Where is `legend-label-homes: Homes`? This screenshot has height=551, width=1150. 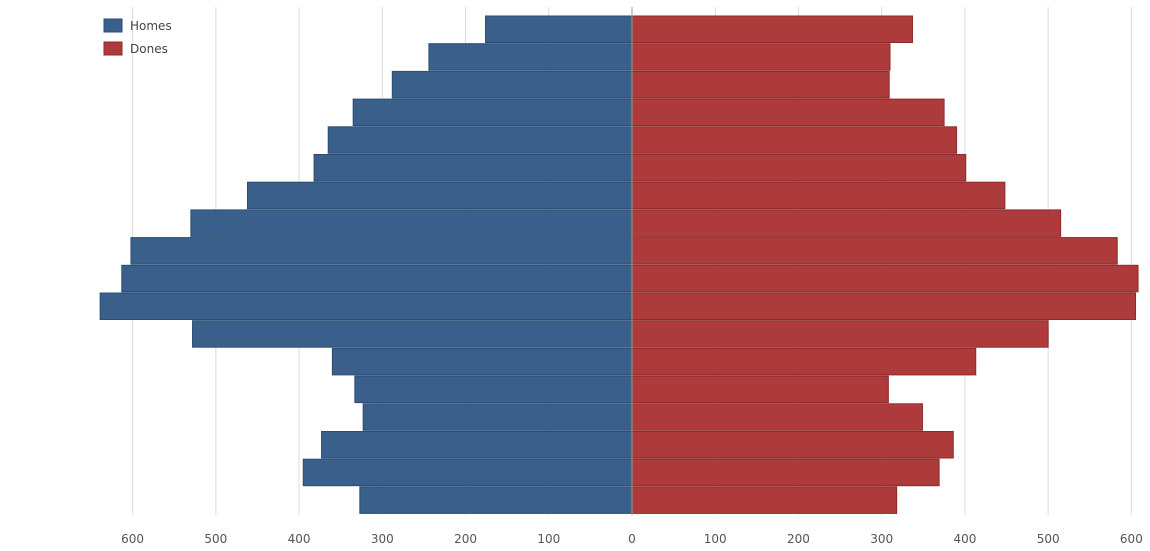 legend-label-homes: Homes is located at coordinates (151, 26).